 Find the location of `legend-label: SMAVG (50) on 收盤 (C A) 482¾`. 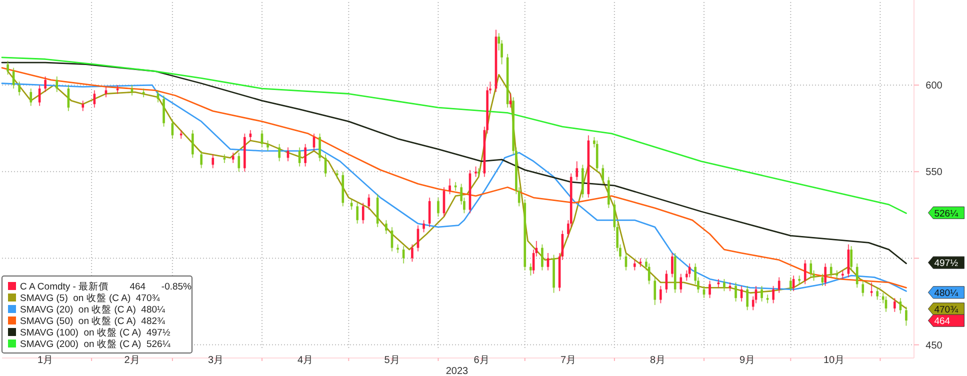

legend-label: SMAVG (50) on 收盤 (C A) 482¾ is located at coordinates (93, 321).